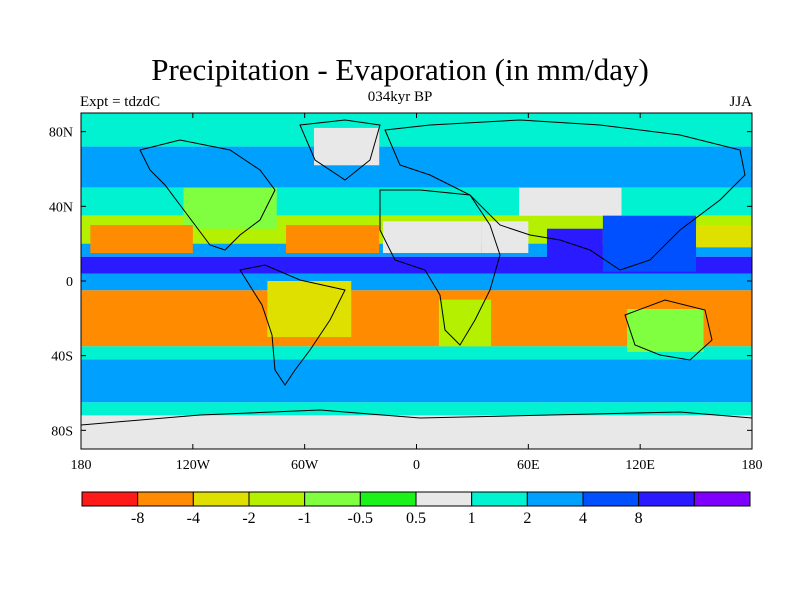  What do you see at coordinates (574, 247) in the screenshot?
I see `field-region-india-monsoon` at bounding box center [574, 247].